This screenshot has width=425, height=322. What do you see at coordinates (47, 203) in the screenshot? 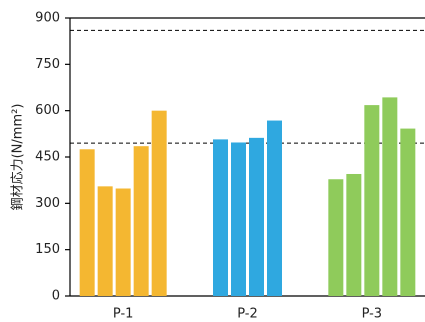
I see `y-tick-label: 300` at bounding box center [47, 203].